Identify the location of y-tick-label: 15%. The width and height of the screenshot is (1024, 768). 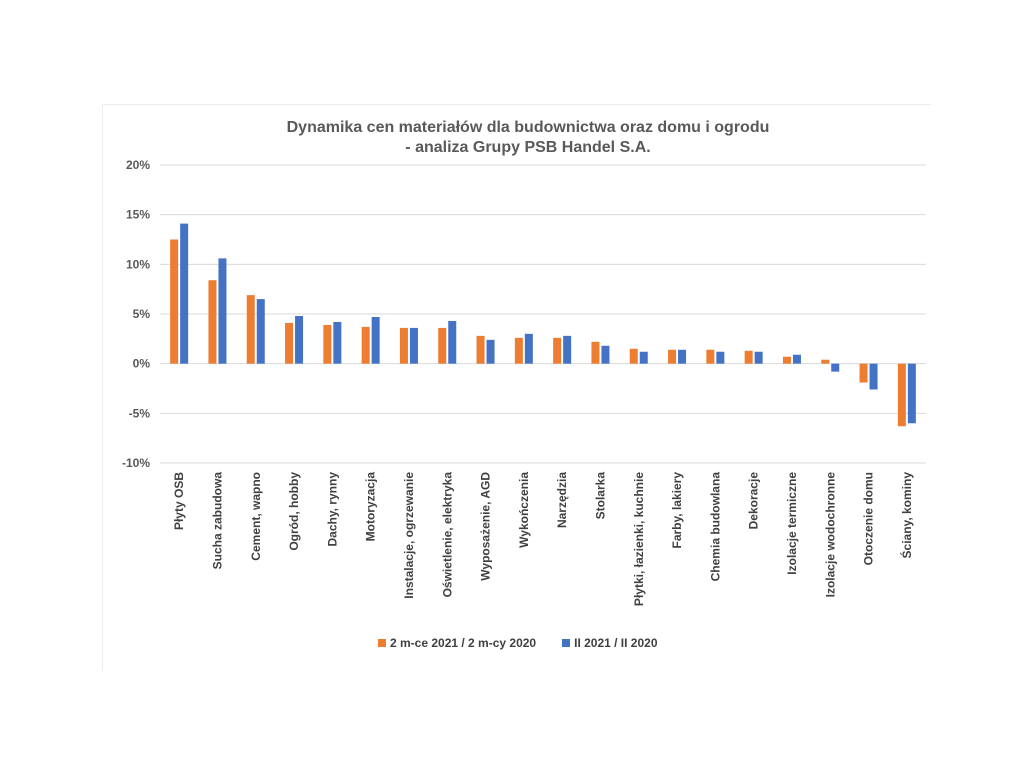
(138, 215).